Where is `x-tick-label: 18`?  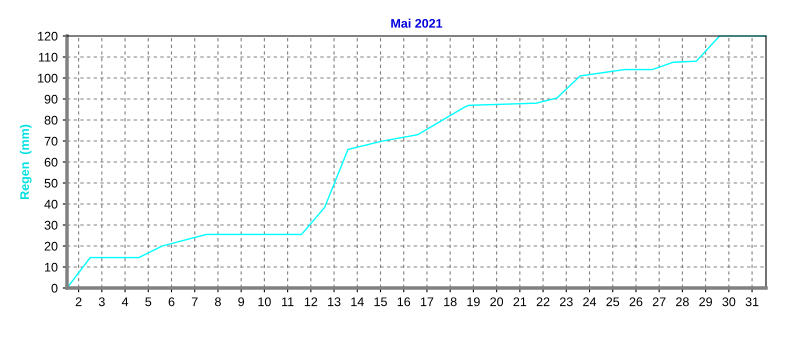 x-tick-label: 18 is located at coordinates (450, 301).